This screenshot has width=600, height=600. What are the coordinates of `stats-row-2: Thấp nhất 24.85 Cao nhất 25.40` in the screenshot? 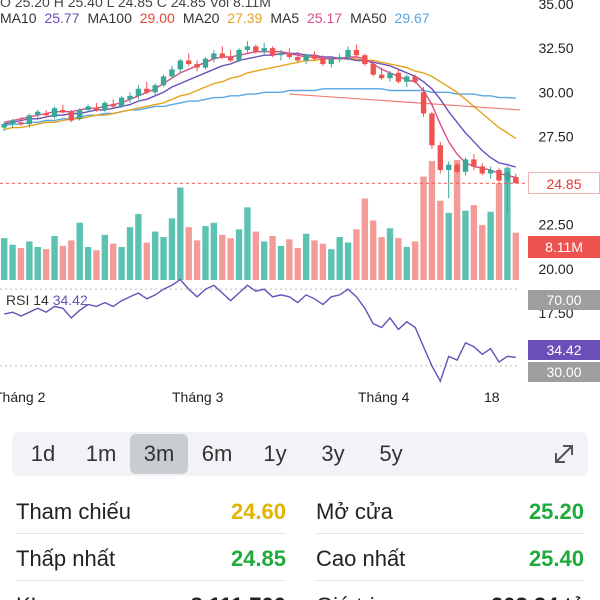 It's located at (300, 559).